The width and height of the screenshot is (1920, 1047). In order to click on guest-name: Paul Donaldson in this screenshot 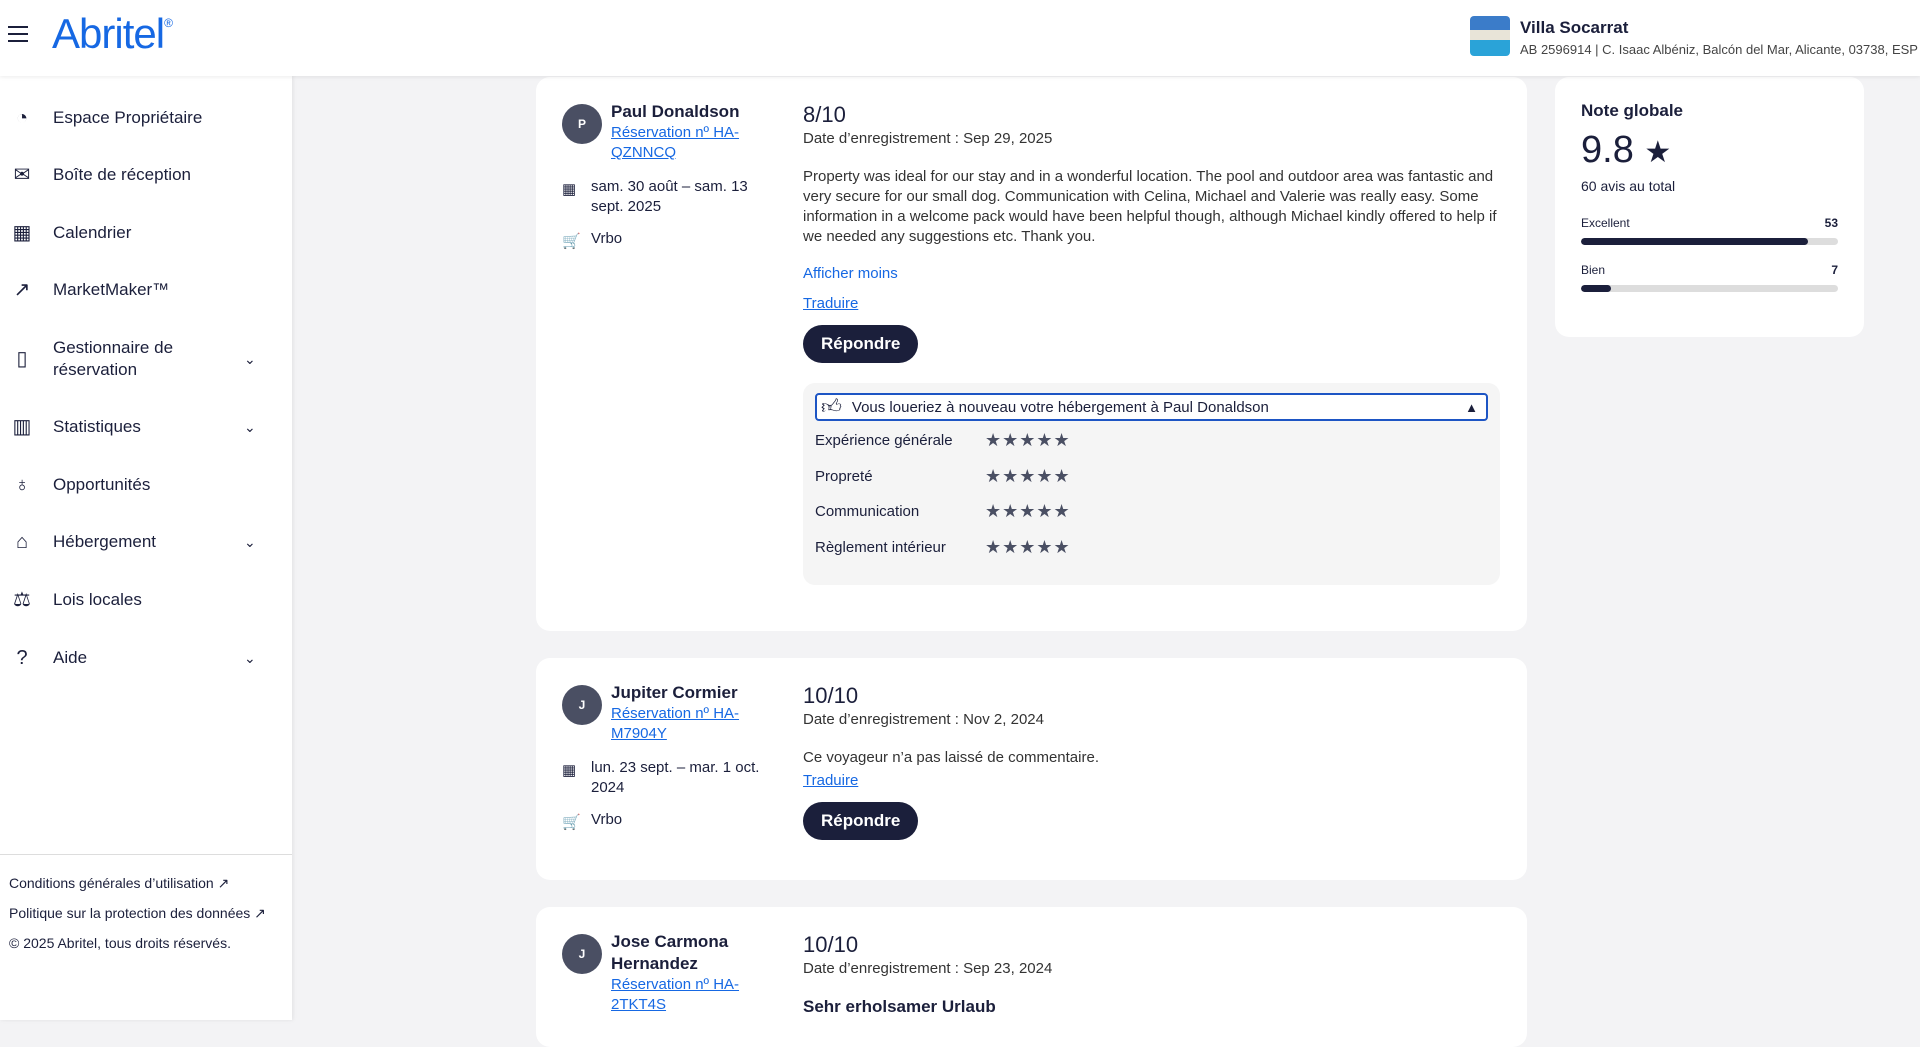, I will do `click(675, 111)`.